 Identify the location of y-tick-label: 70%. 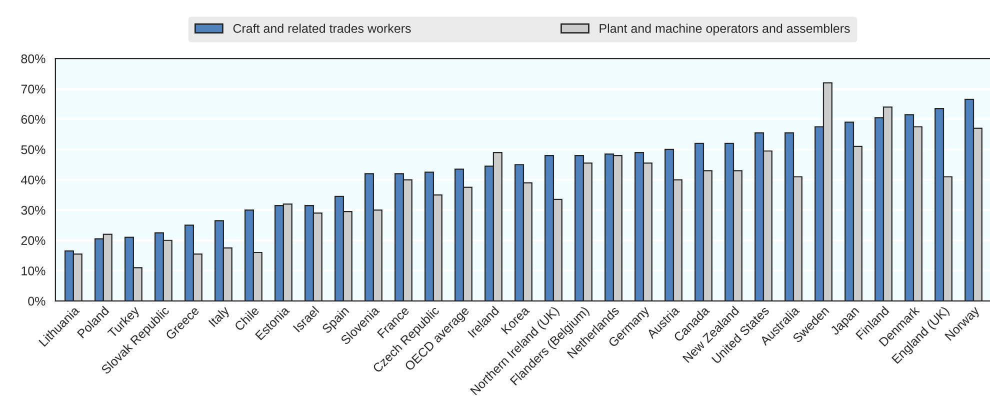
(33, 89).